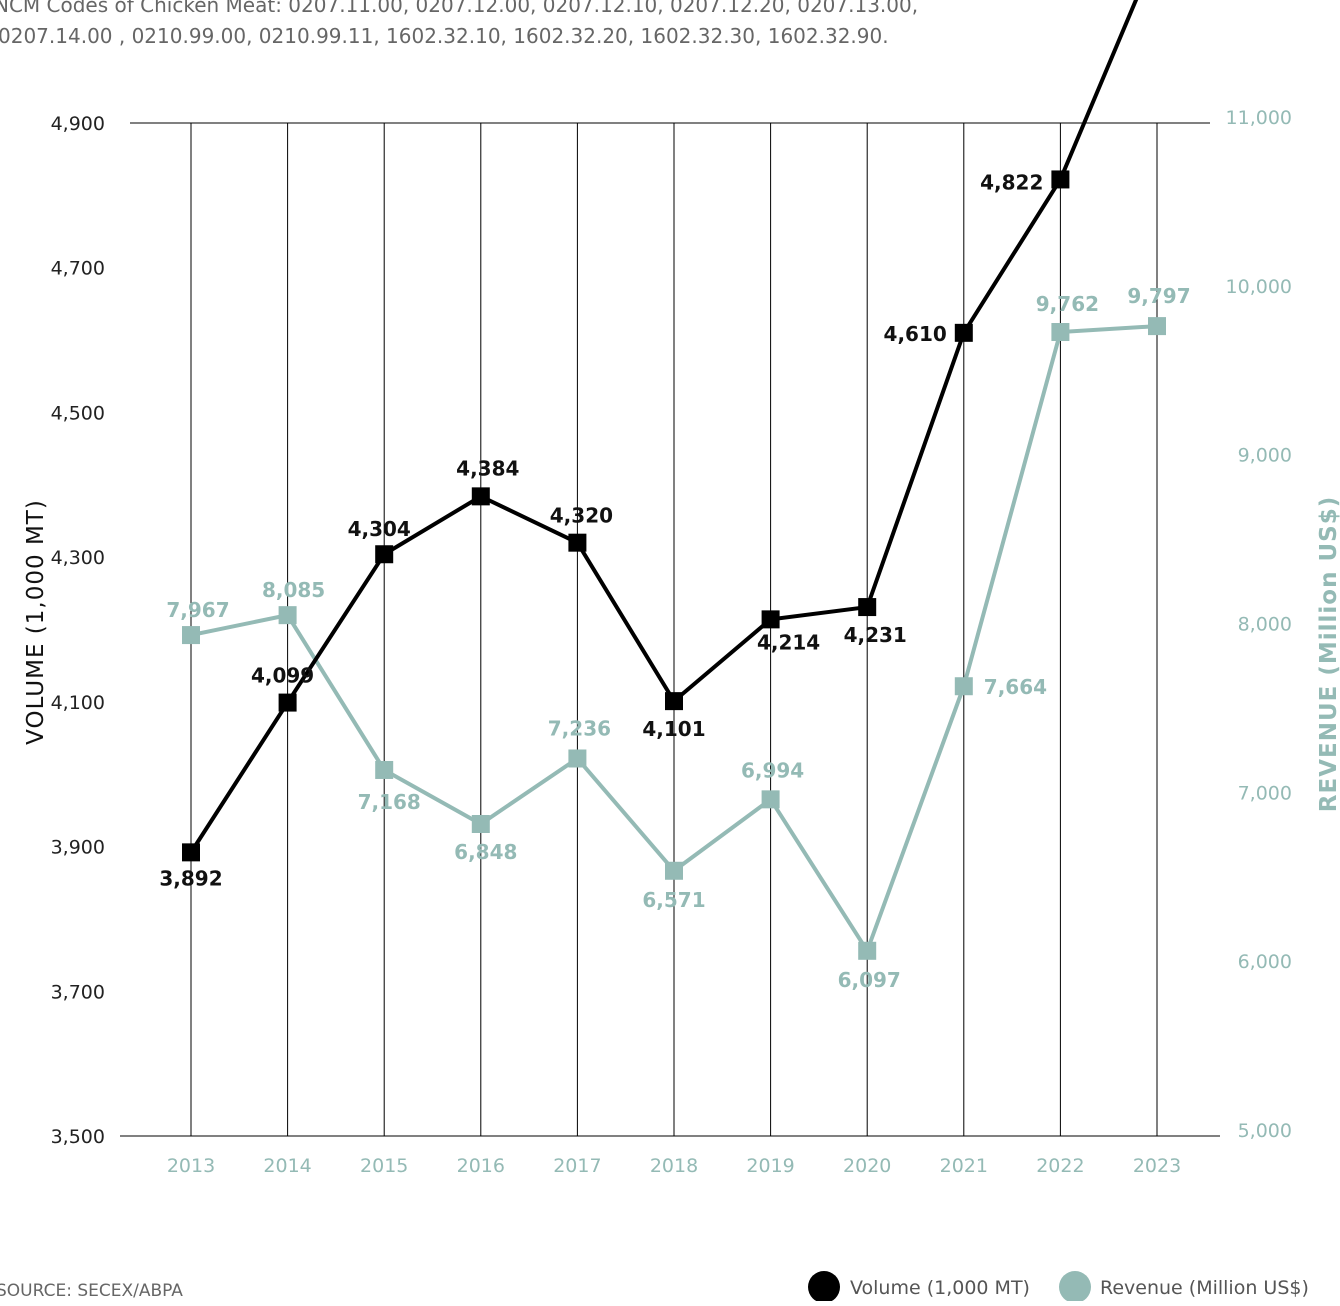 The width and height of the screenshot is (1340, 1306). Describe the element at coordinates (1157, 1166) in the screenshot. I see `x-tick-label: 2023` at that location.